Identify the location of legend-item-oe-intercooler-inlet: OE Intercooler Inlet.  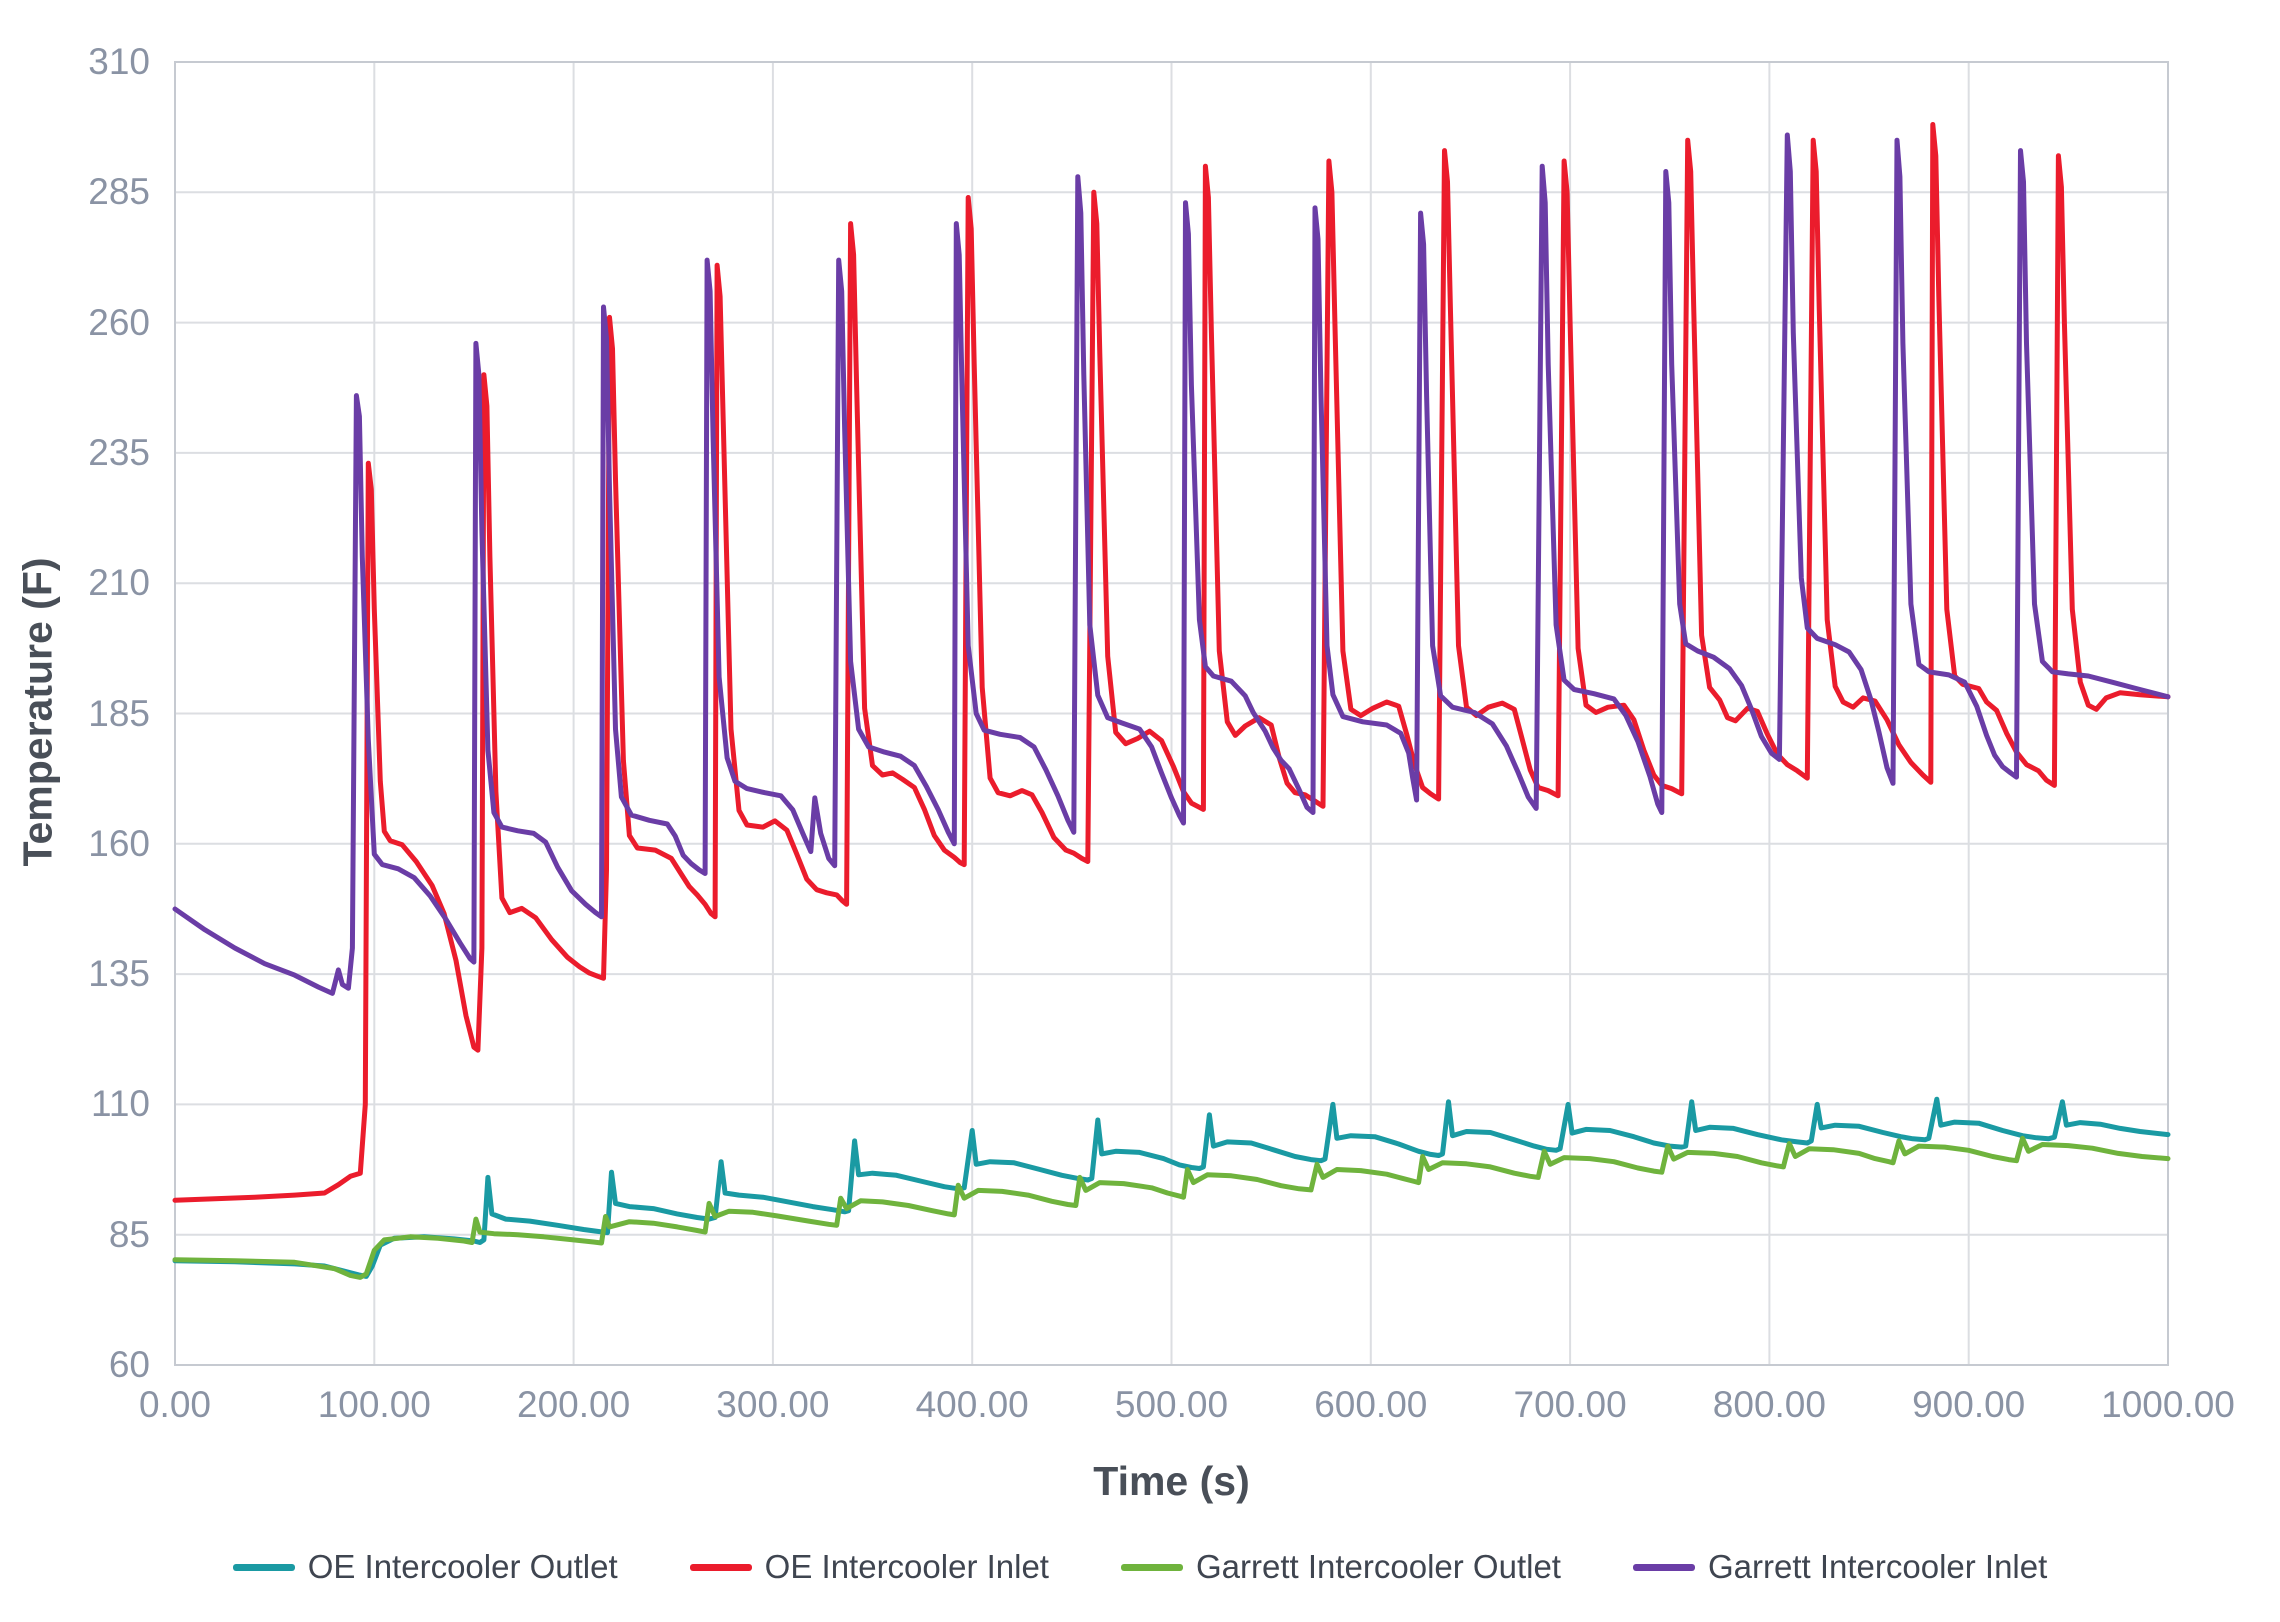
(869, 1567).